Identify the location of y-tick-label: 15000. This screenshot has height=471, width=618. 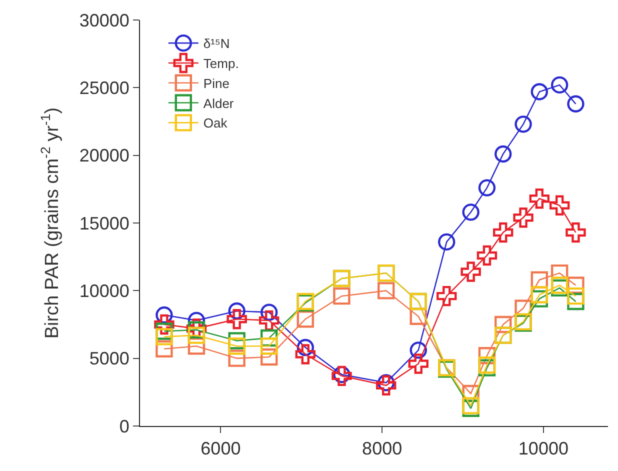
(104, 223).